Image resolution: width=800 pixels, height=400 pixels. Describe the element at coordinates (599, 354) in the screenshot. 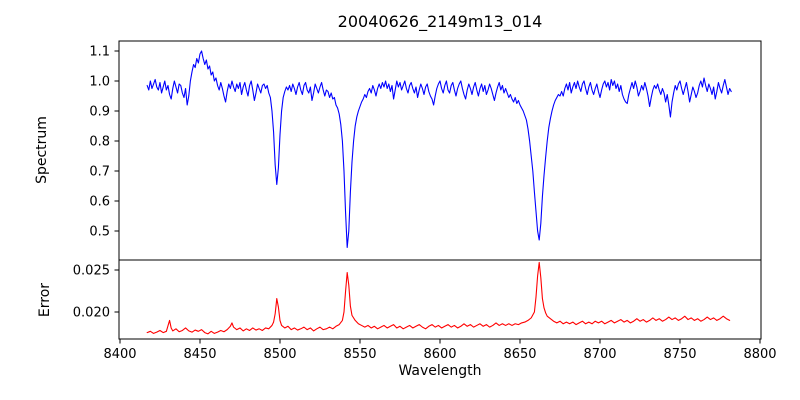

I see `x-tick-label: 8700` at that location.